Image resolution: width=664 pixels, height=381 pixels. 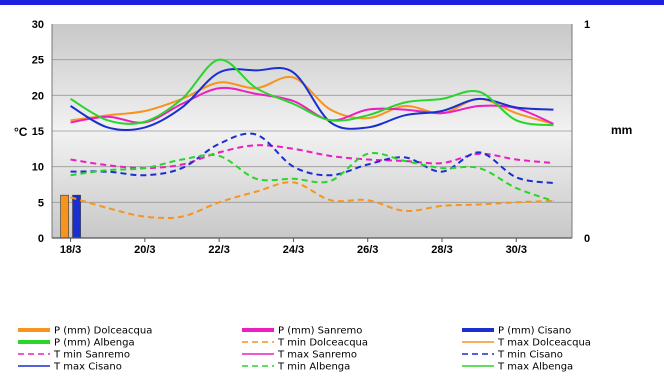 What do you see at coordinates (516, 250) in the screenshot?
I see `x-tick-label: 30/3` at bounding box center [516, 250].